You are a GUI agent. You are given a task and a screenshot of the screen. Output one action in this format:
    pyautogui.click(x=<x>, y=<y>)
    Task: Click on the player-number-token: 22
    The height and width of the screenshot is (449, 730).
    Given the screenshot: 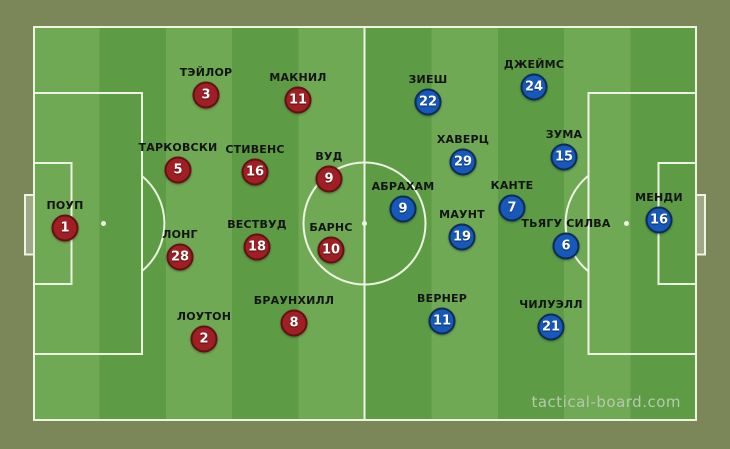 What is the action you would take?
    pyautogui.click(x=428, y=102)
    